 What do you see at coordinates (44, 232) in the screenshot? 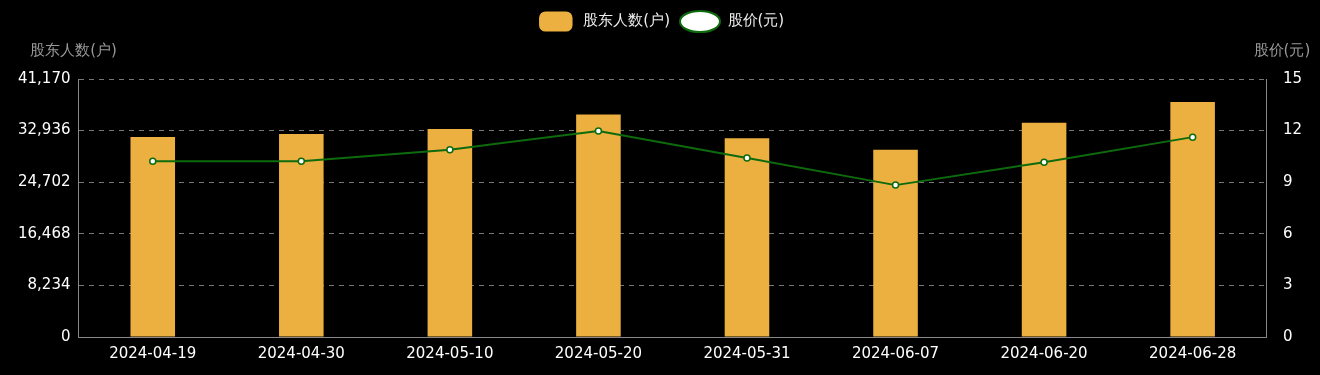
I see `y-tick-label: 16,468` at bounding box center [44, 232].